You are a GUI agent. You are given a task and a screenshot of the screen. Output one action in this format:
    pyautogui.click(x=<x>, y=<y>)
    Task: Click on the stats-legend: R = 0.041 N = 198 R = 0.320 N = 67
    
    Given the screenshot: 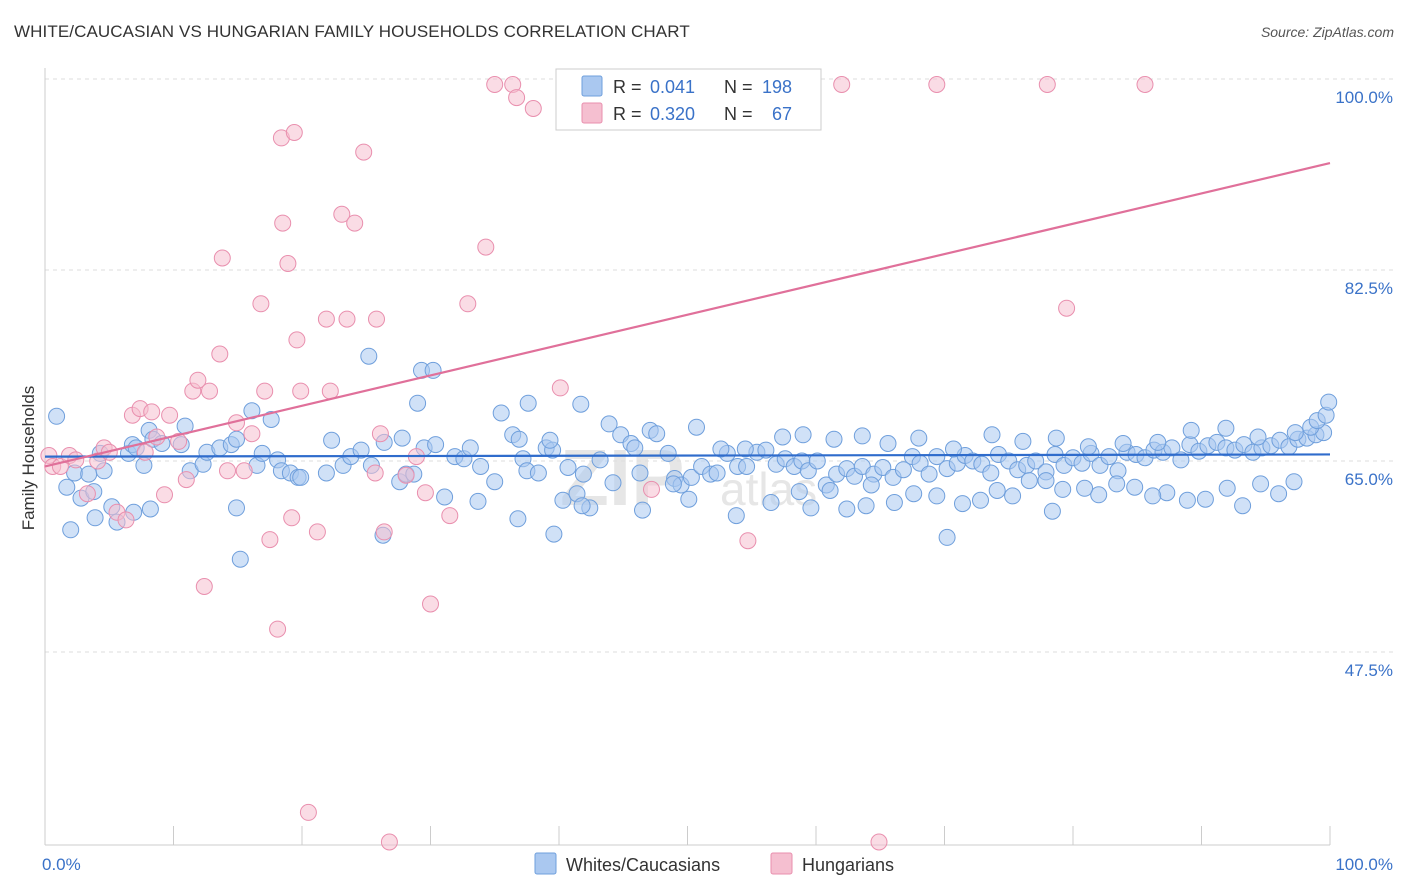 What is the action you would take?
    pyautogui.click(x=688, y=99)
    